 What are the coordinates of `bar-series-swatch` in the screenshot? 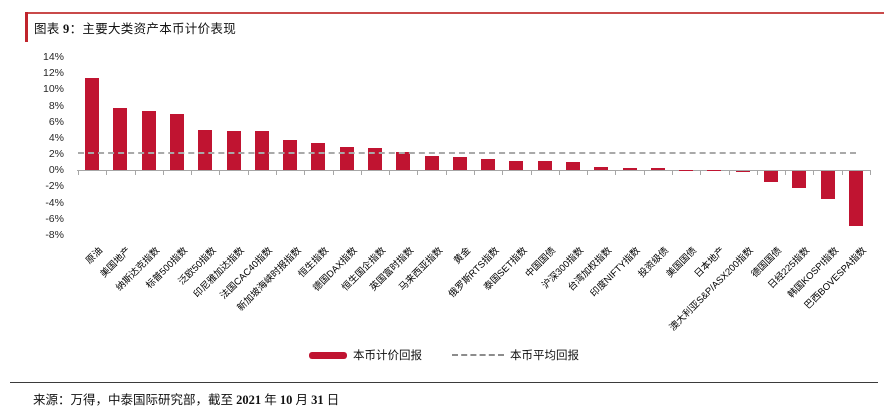 It's located at (328, 355).